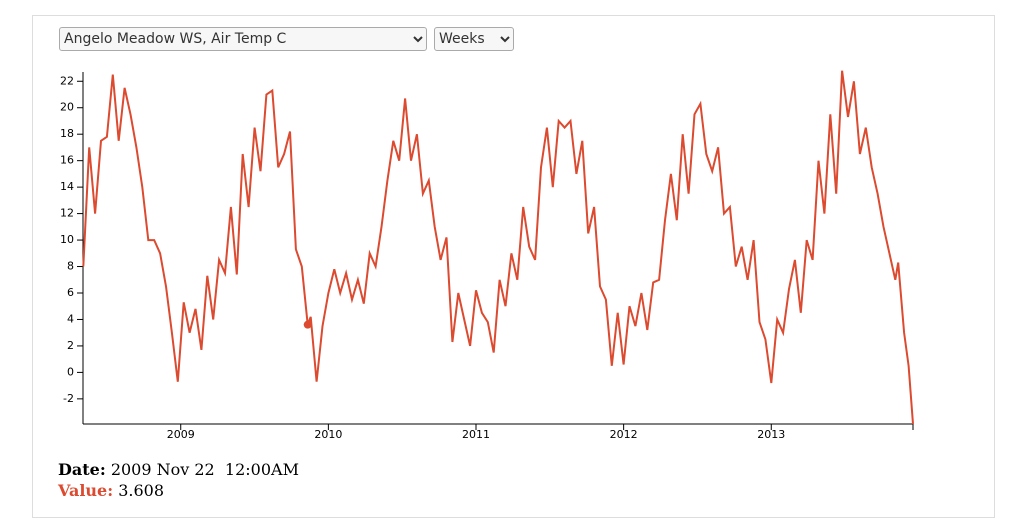 This screenshot has width=1017, height=530. What do you see at coordinates (204, 469) in the screenshot?
I see `date-value: 2009 Nov 22 12:00AM` at bounding box center [204, 469].